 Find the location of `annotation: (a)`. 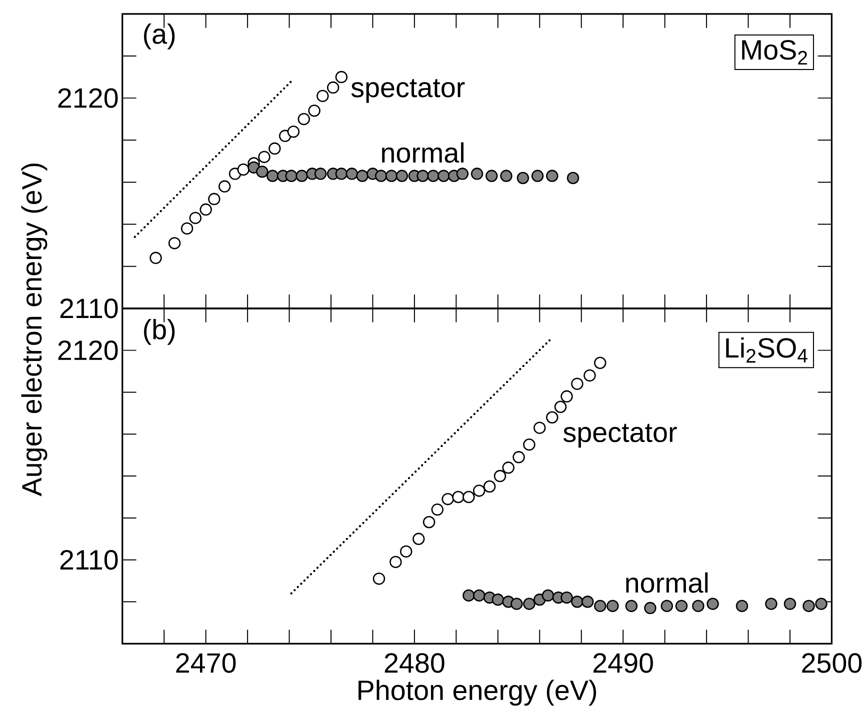

annotation: (a) is located at coordinates (159, 36).